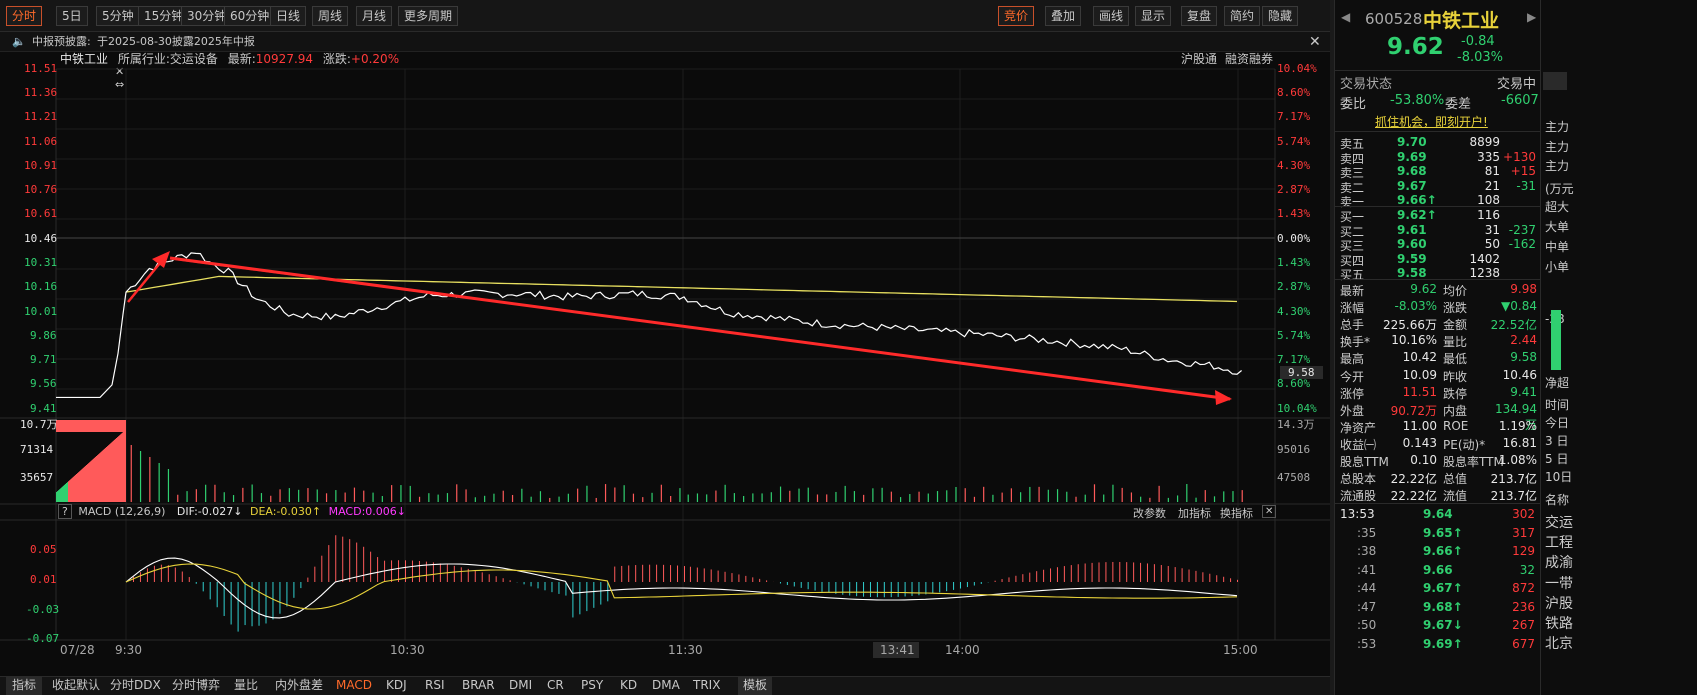  What do you see at coordinates (196, 685) in the screenshot?
I see `tab-game: 分时博弈` at bounding box center [196, 685].